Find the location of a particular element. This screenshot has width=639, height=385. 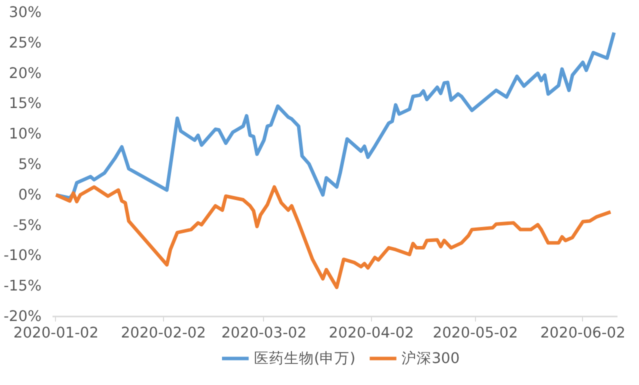

y-tick-label: 10% is located at coordinates (25, 134).